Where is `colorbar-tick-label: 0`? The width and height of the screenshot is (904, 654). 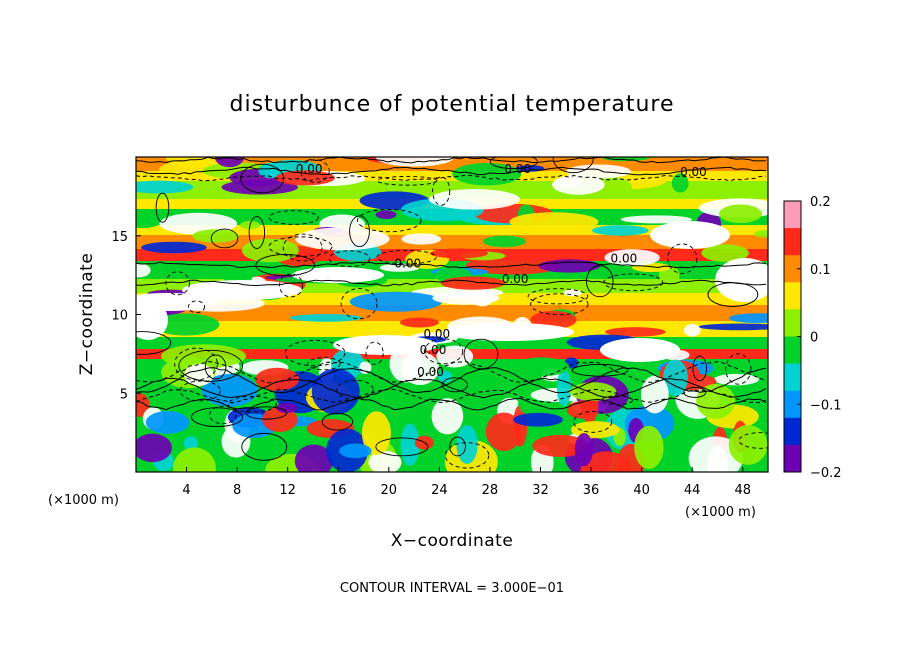 colorbar-tick-label: 0 is located at coordinates (814, 338).